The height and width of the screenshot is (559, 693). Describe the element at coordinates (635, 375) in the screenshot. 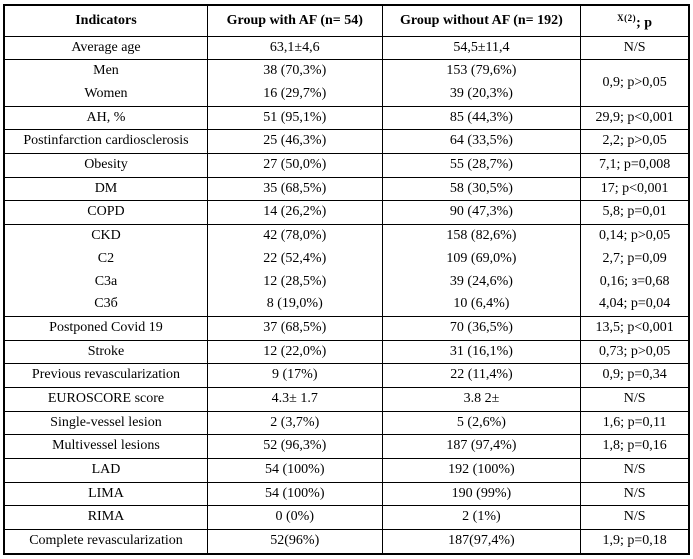

I see `cell-stat: 0,9; p=0,34` at that location.